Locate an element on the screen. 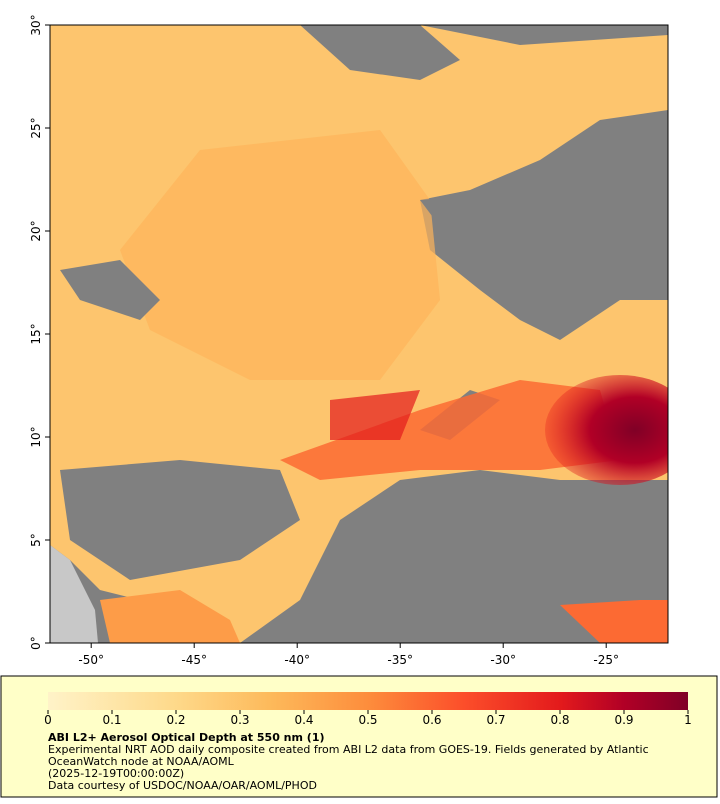 This screenshot has height=804, width=720. note: (2025-12-19T00:00:00Z) is located at coordinates (116, 773).